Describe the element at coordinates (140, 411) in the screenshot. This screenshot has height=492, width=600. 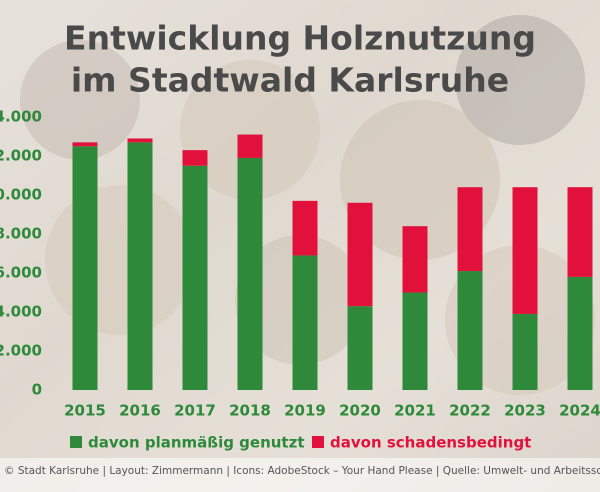
I see `x-tick-label: 2016` at that location.